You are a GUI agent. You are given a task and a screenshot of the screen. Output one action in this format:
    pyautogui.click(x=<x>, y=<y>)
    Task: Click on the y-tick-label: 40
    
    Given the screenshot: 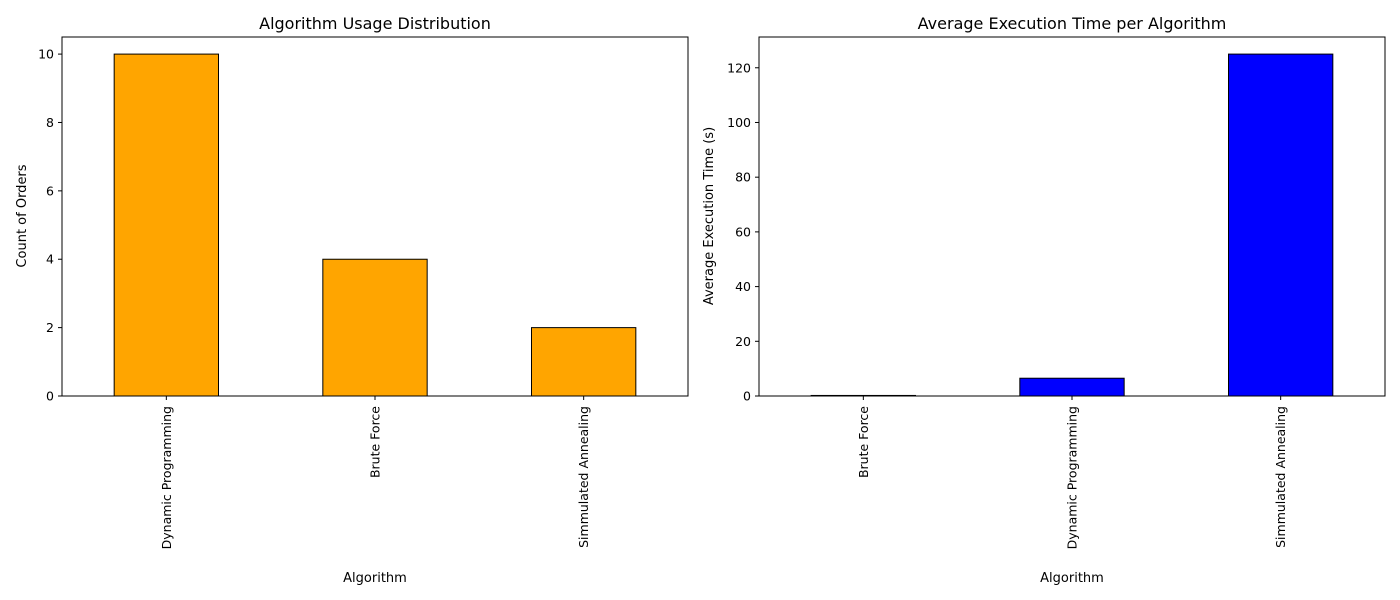 What is the action you would take?
    pyautogui.click(x=743, y=286)
    